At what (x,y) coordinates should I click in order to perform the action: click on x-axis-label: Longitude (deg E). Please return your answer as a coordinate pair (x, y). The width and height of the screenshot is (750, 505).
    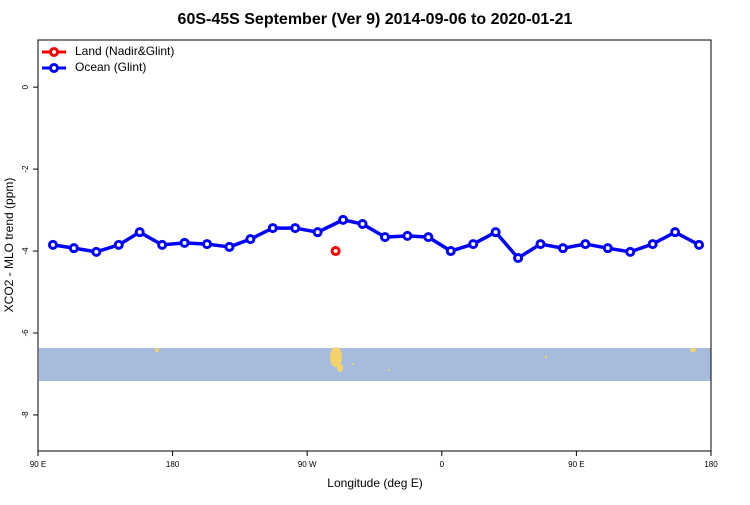
    Looking at the image, I should click on (374, 483).